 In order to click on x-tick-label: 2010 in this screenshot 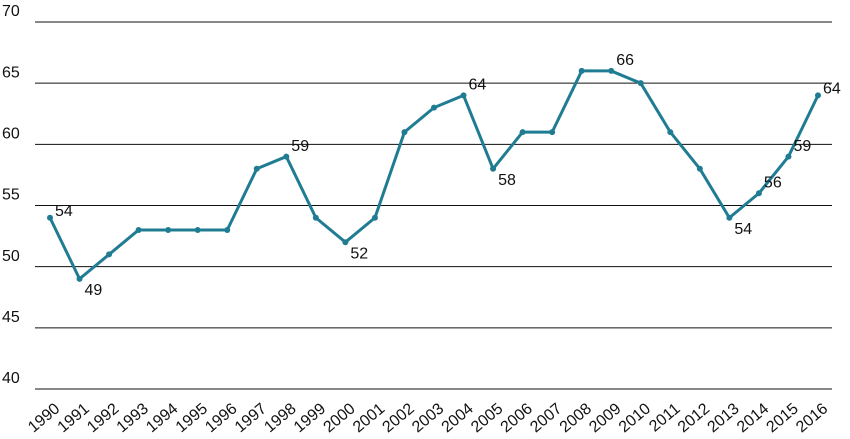, I will do `click(635, 418)`.